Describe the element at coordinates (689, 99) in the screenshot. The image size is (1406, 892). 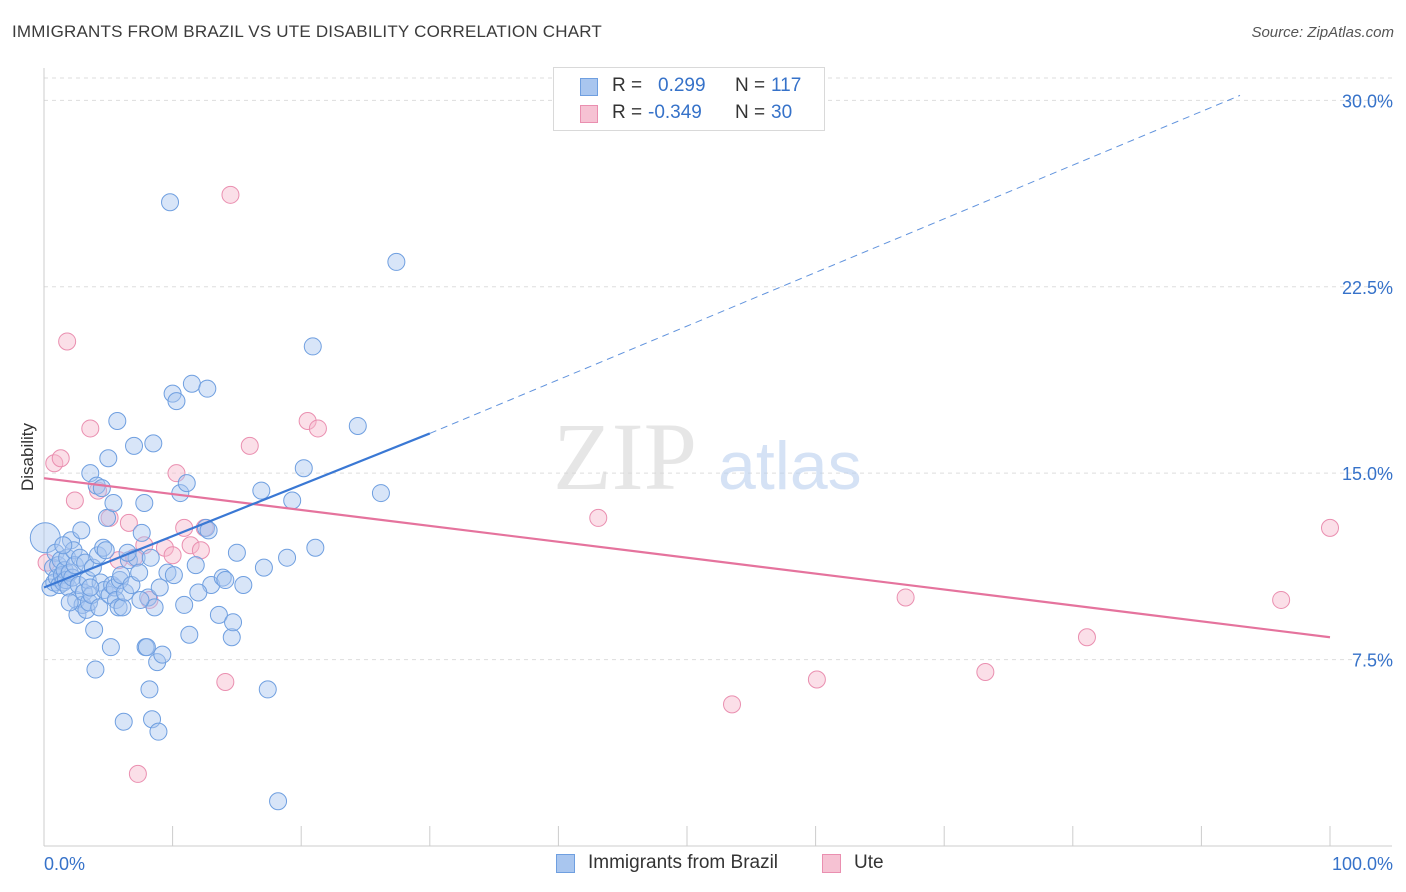
I see `correlation-box: R = 0.299 N = 117 R = -0.349 N = 30` at that location.